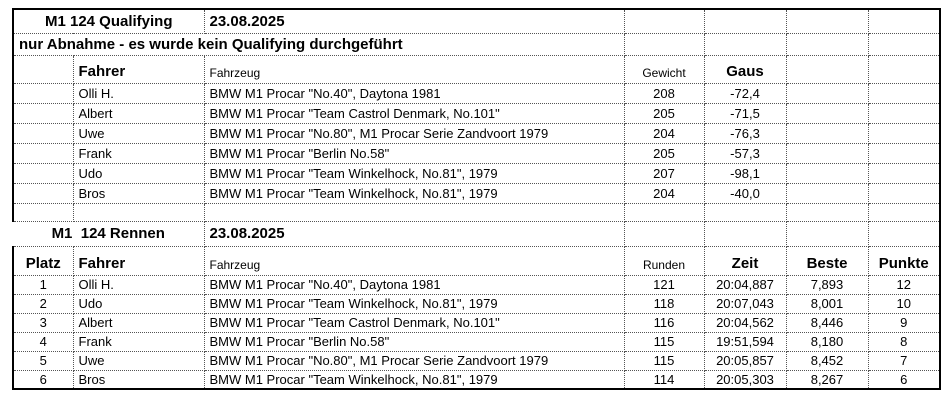  Describe the element at coordinates (904, 360) in the screenshot. I see `punkte-cell: 7` at that location.